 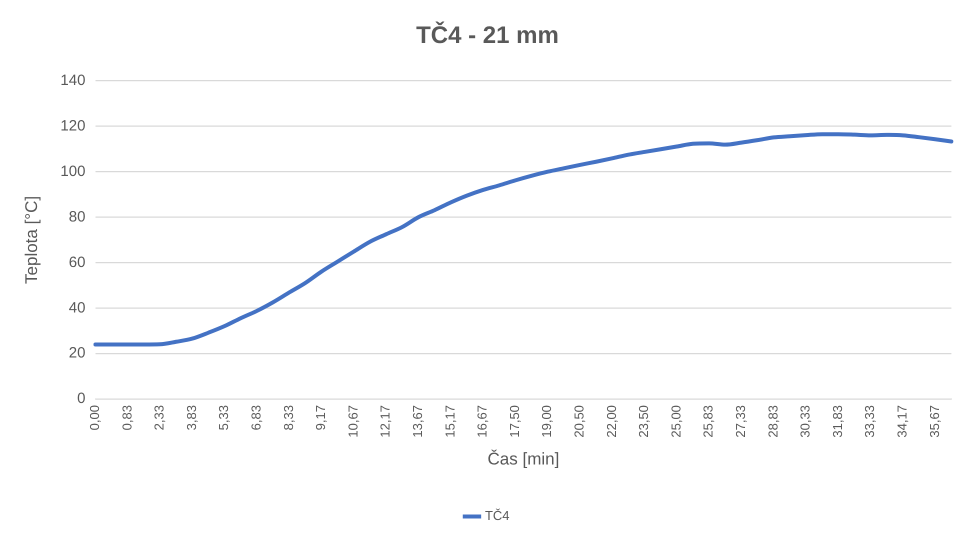 What do you see at coordinates (77, 262) in the screenshot?
I see `y-tick-label: 60` at bounding box center [77, 262].